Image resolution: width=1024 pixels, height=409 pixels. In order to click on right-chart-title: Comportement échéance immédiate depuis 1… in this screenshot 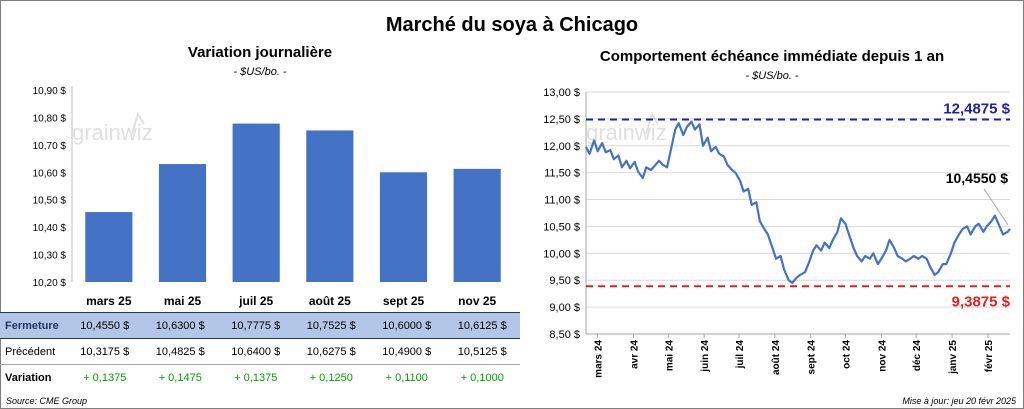, I will do `click(772, 56)`.